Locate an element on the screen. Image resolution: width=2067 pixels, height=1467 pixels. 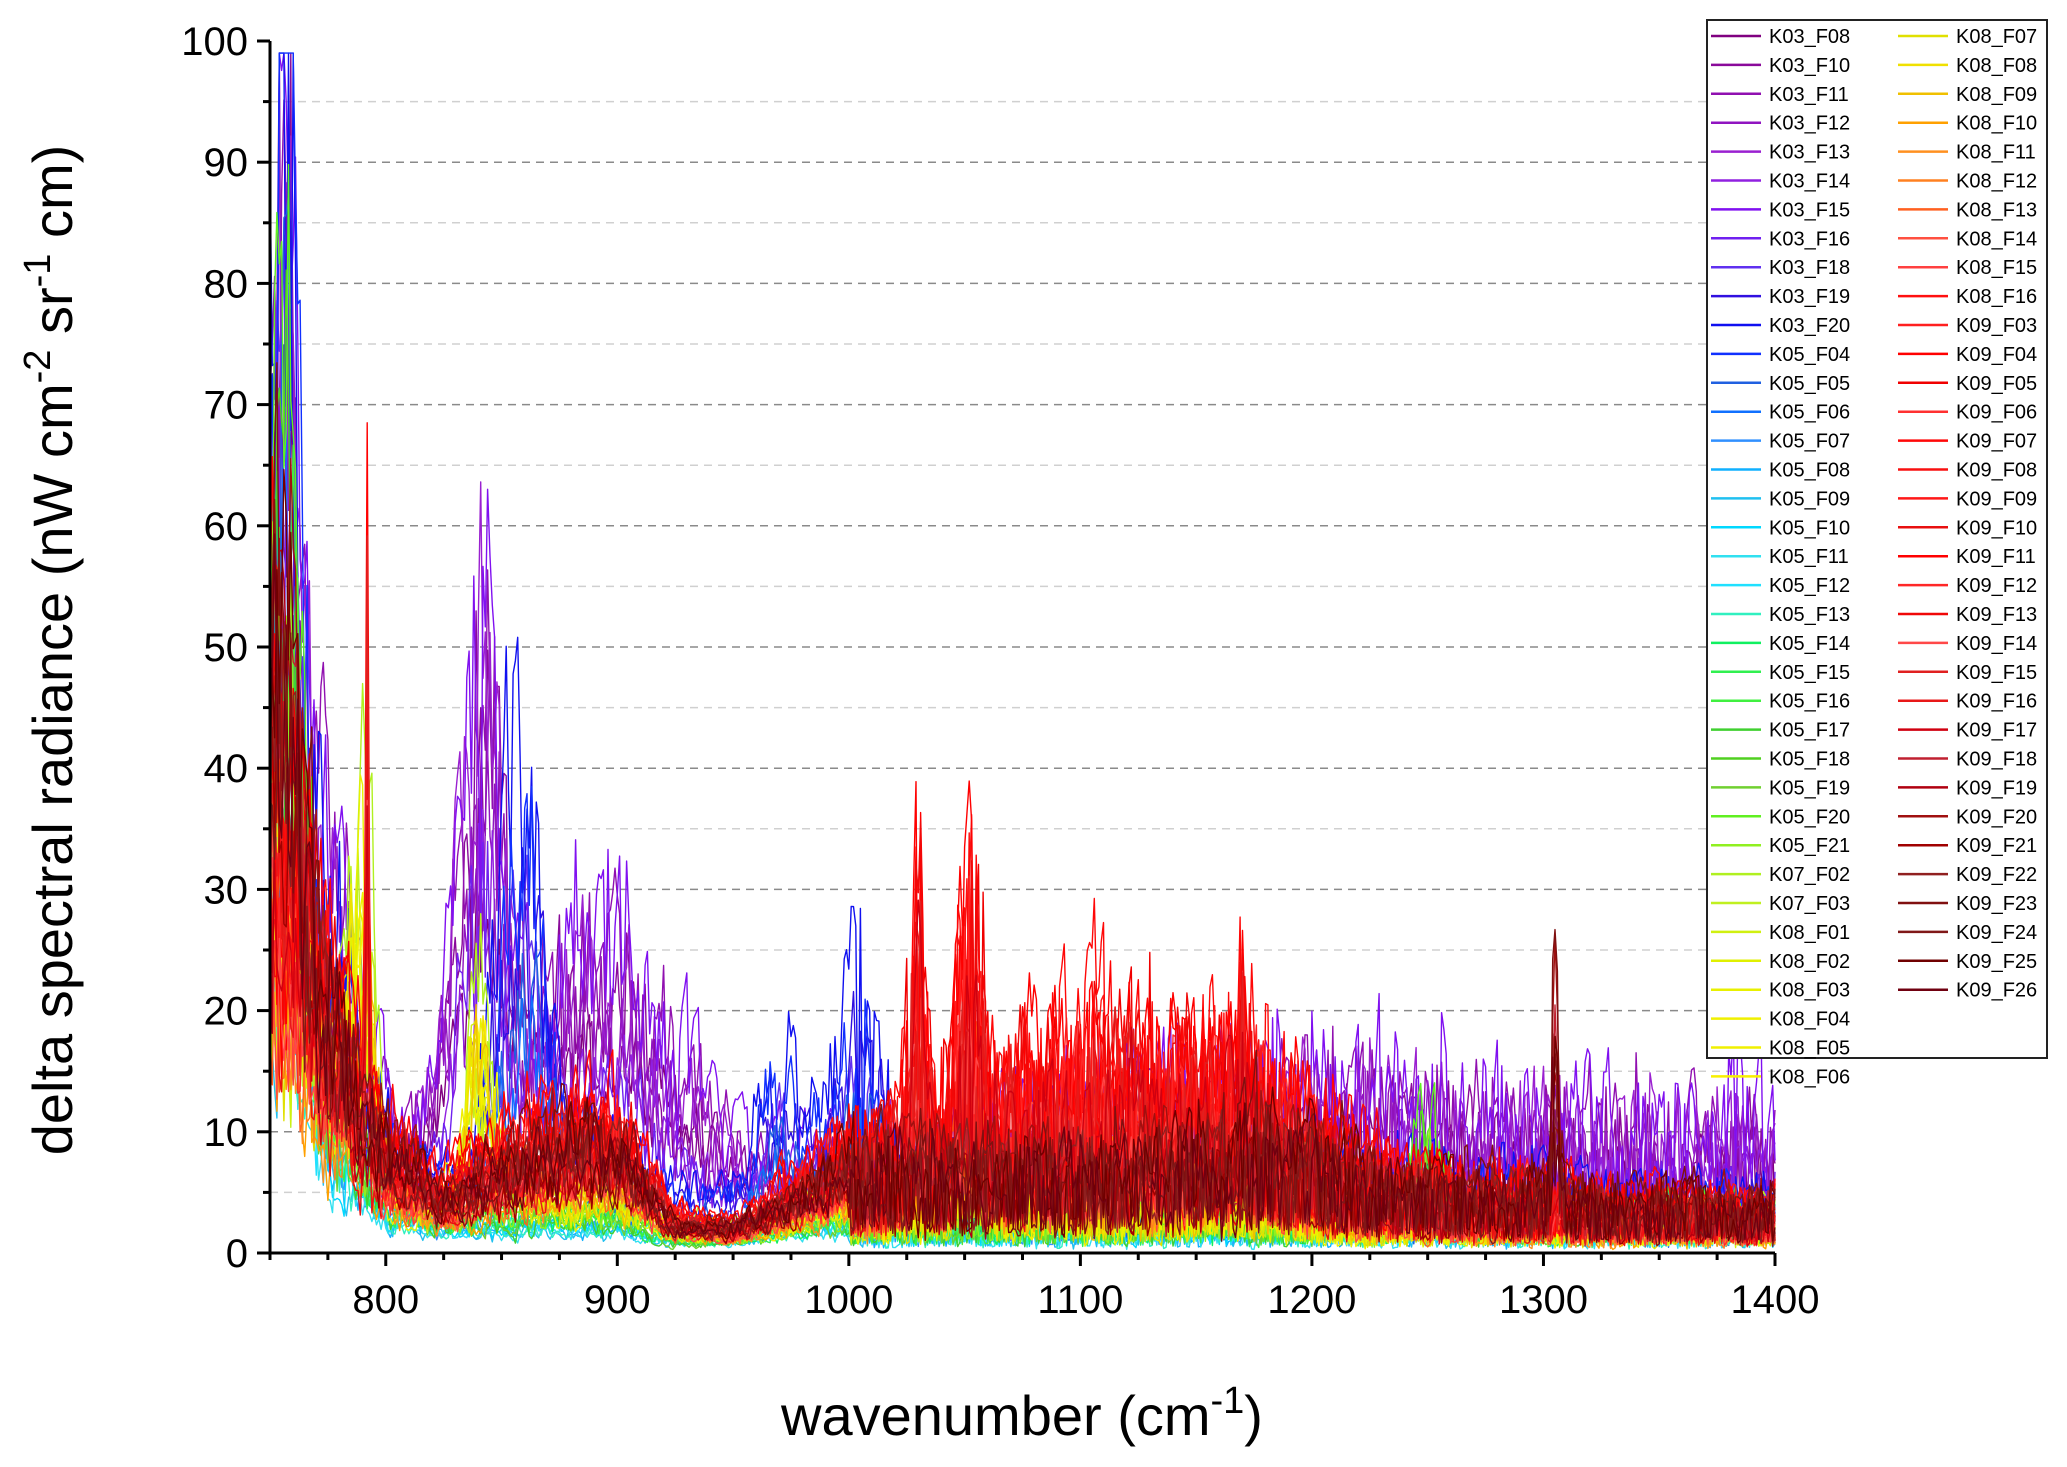
legend-item: K09_F25 is located at coordinates (1967, 962).